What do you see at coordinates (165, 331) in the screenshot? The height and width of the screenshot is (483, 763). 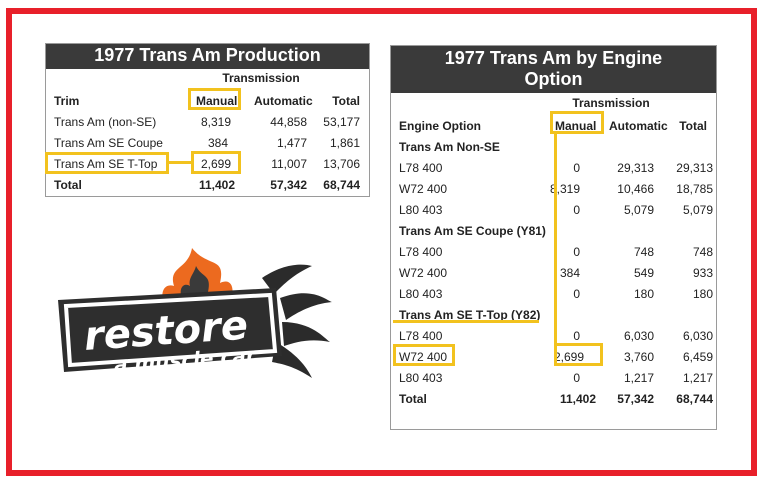 I see `logo-text-restore: restore` at bounding box center [165, 331].